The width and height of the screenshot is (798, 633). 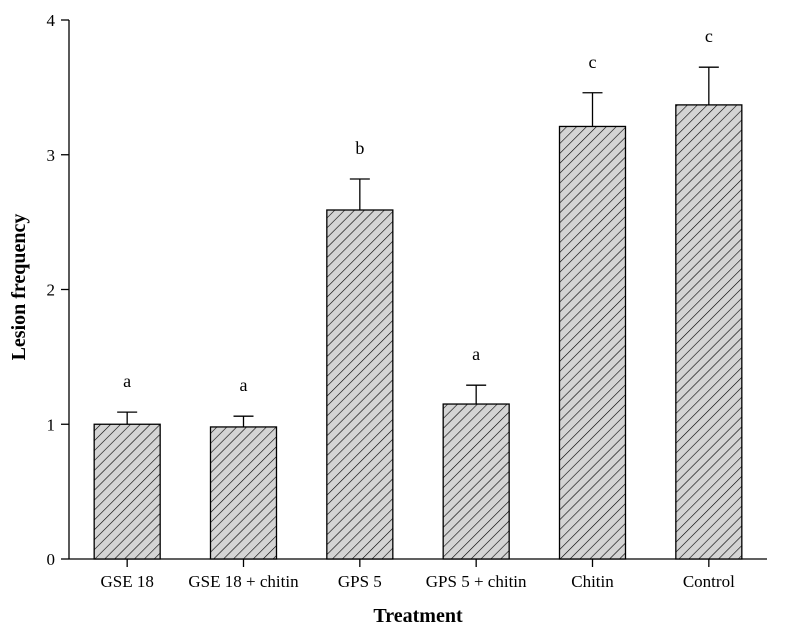 What do you see at coordinates (359, 148) in the screenshot?
I see `significance-label-2: b` at bounding box center [359, 148].